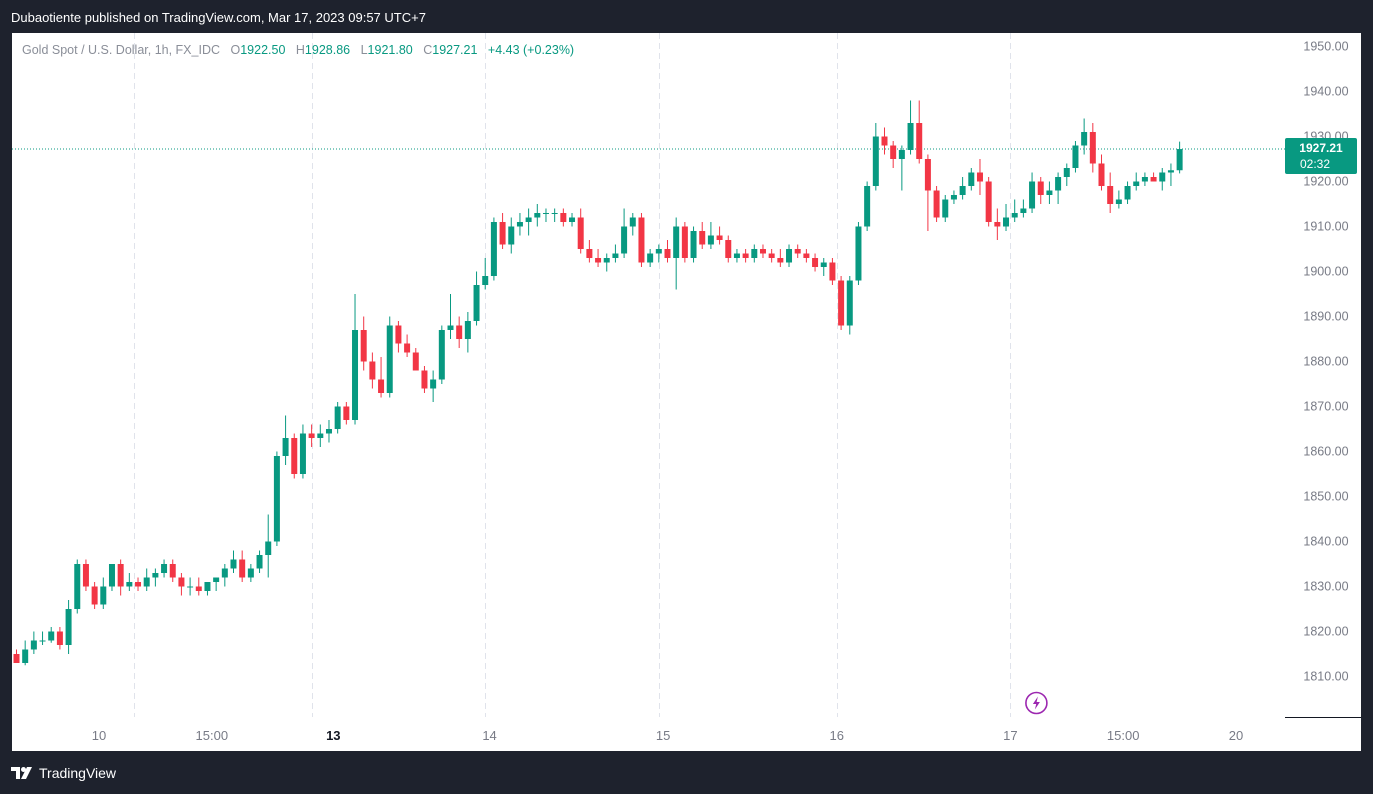 The width and height of the screenshot is (1373, 794). What do you see at coordinates (1010, 735) in the screenshot?
I see `time-tick-label: 17` at bounding box center [1010, 735].